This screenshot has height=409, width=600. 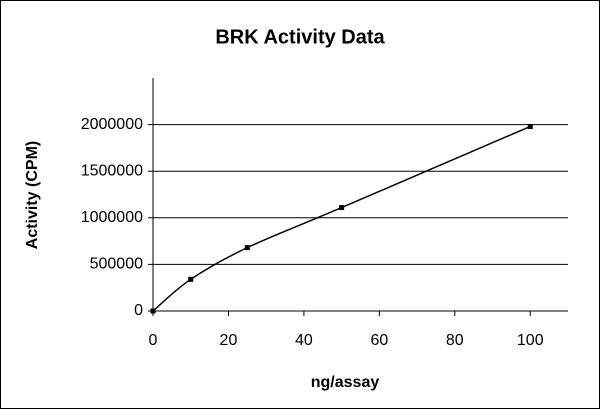 I want to click on x-tick-label: 80, so click(x=455, y=340).